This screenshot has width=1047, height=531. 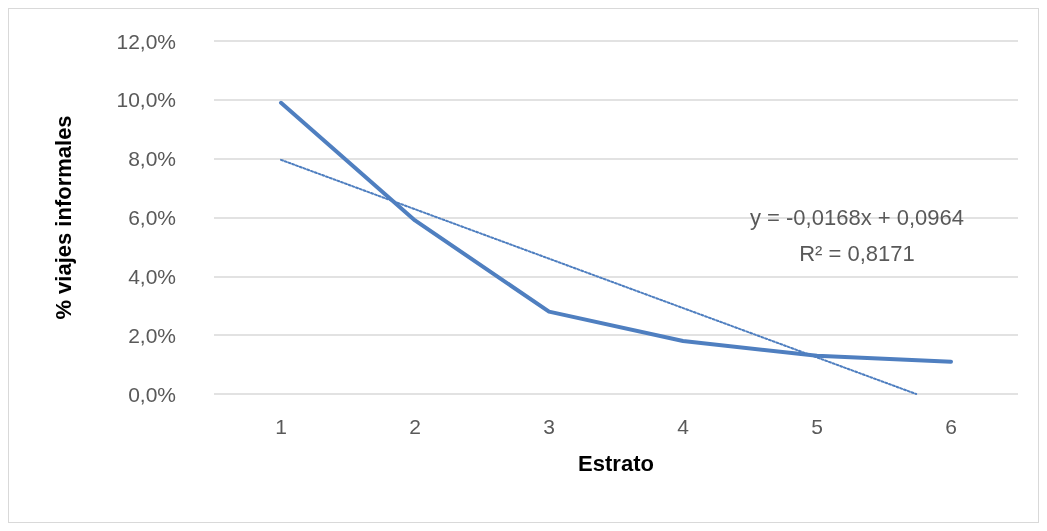 What do you see at coordinates (683, 426) in the screenshot?
I see `x-tick-label: 4` at bounding box center [683, 426].